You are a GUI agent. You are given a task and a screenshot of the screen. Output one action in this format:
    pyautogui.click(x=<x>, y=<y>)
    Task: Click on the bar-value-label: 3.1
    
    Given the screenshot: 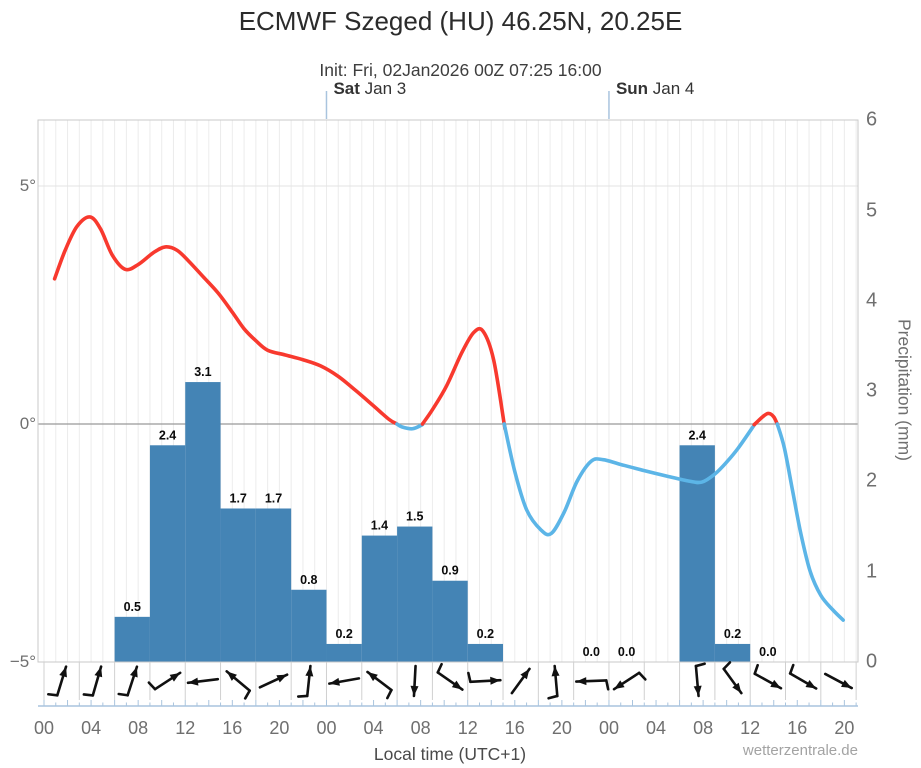 What is the action you would take?
    pyautogui.click(x=202, y=372)
    